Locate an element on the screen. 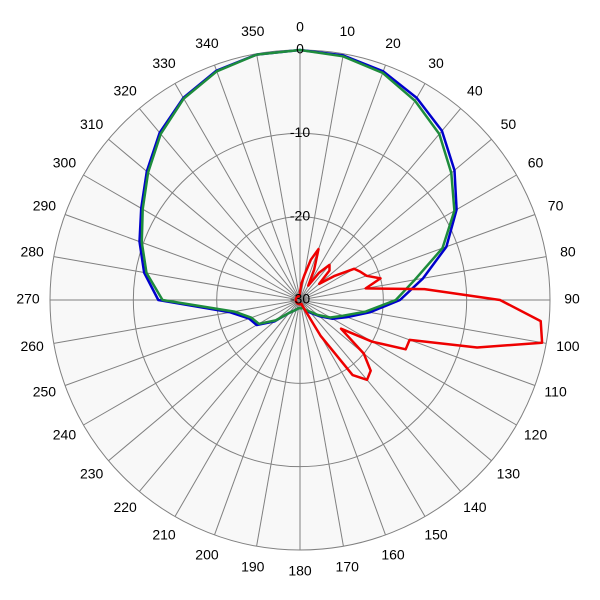 This screenshot has height=600, width=600. angle-tick-label: 200 is located at coordinates (207, 554).